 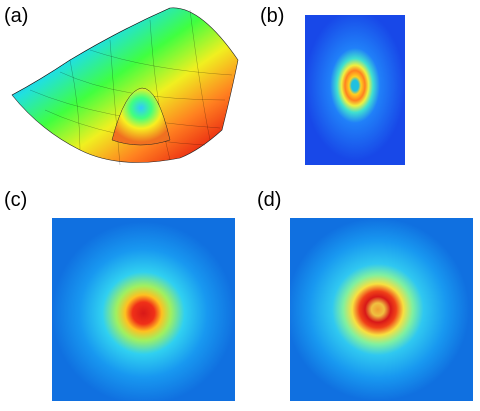 I want to click on panel-label: (b), so click(x=272, y=16).